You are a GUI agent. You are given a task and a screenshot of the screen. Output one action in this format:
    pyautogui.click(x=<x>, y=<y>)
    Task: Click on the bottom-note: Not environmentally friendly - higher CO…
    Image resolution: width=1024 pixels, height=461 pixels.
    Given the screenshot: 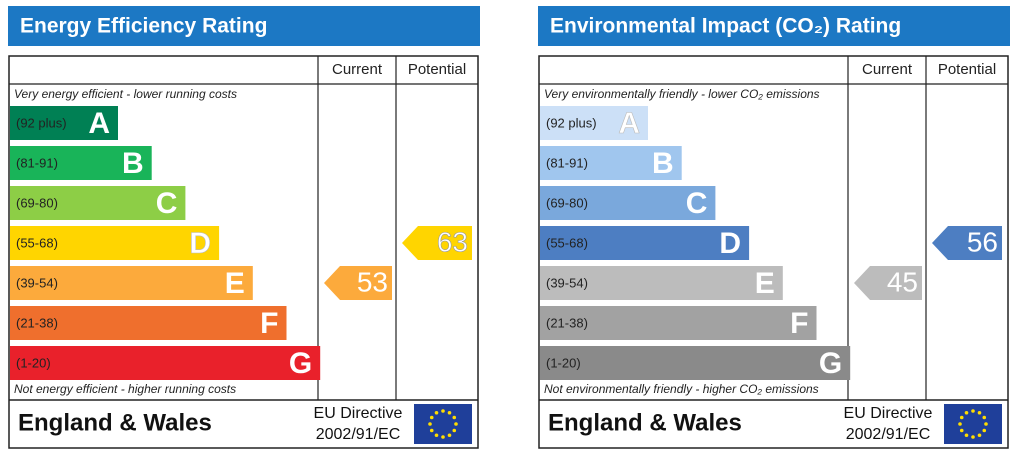 What is the action you would take?
    pyautogui.click(x=681, y=389)
    